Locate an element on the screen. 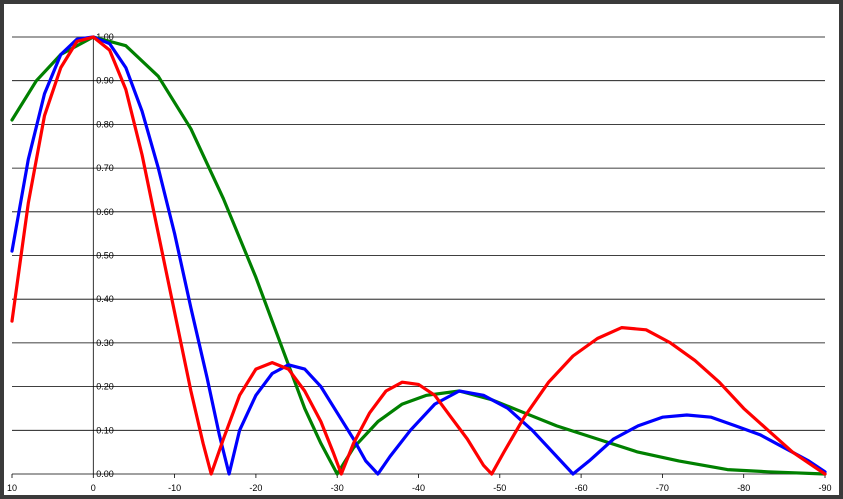  x-tick-label: -80 is located at coordinates (743, 488).